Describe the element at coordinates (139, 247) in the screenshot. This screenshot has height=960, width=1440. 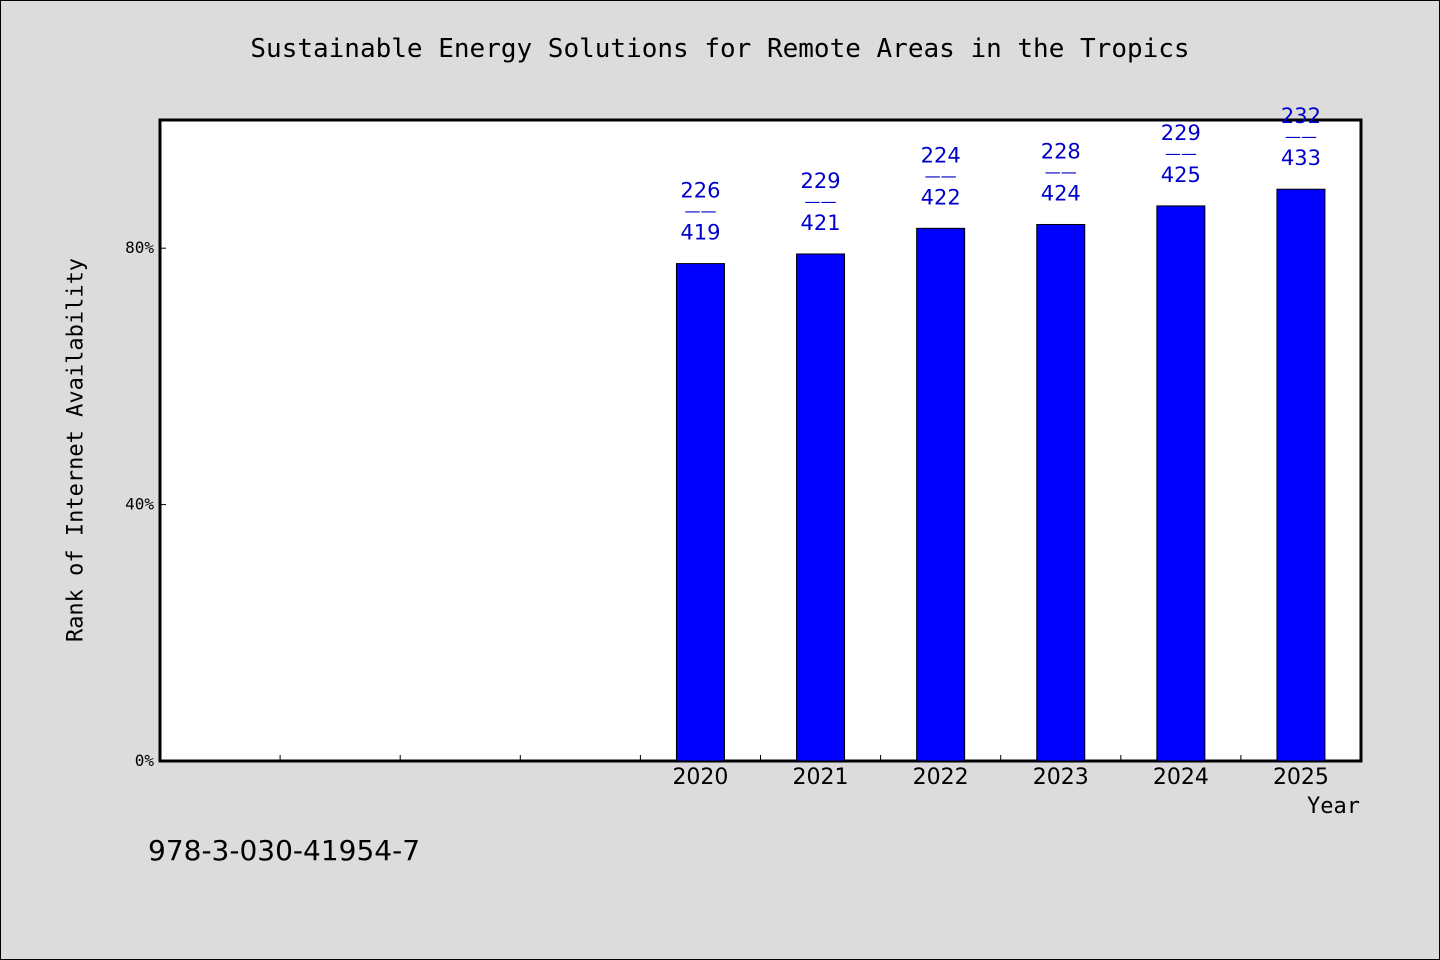
I see `y-tick-label: 80%` at that location.